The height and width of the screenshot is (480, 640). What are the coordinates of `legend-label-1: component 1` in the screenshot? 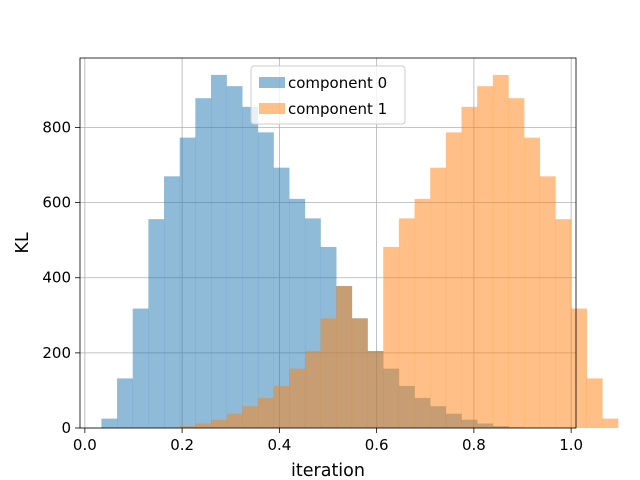 It's located at (337, 109).